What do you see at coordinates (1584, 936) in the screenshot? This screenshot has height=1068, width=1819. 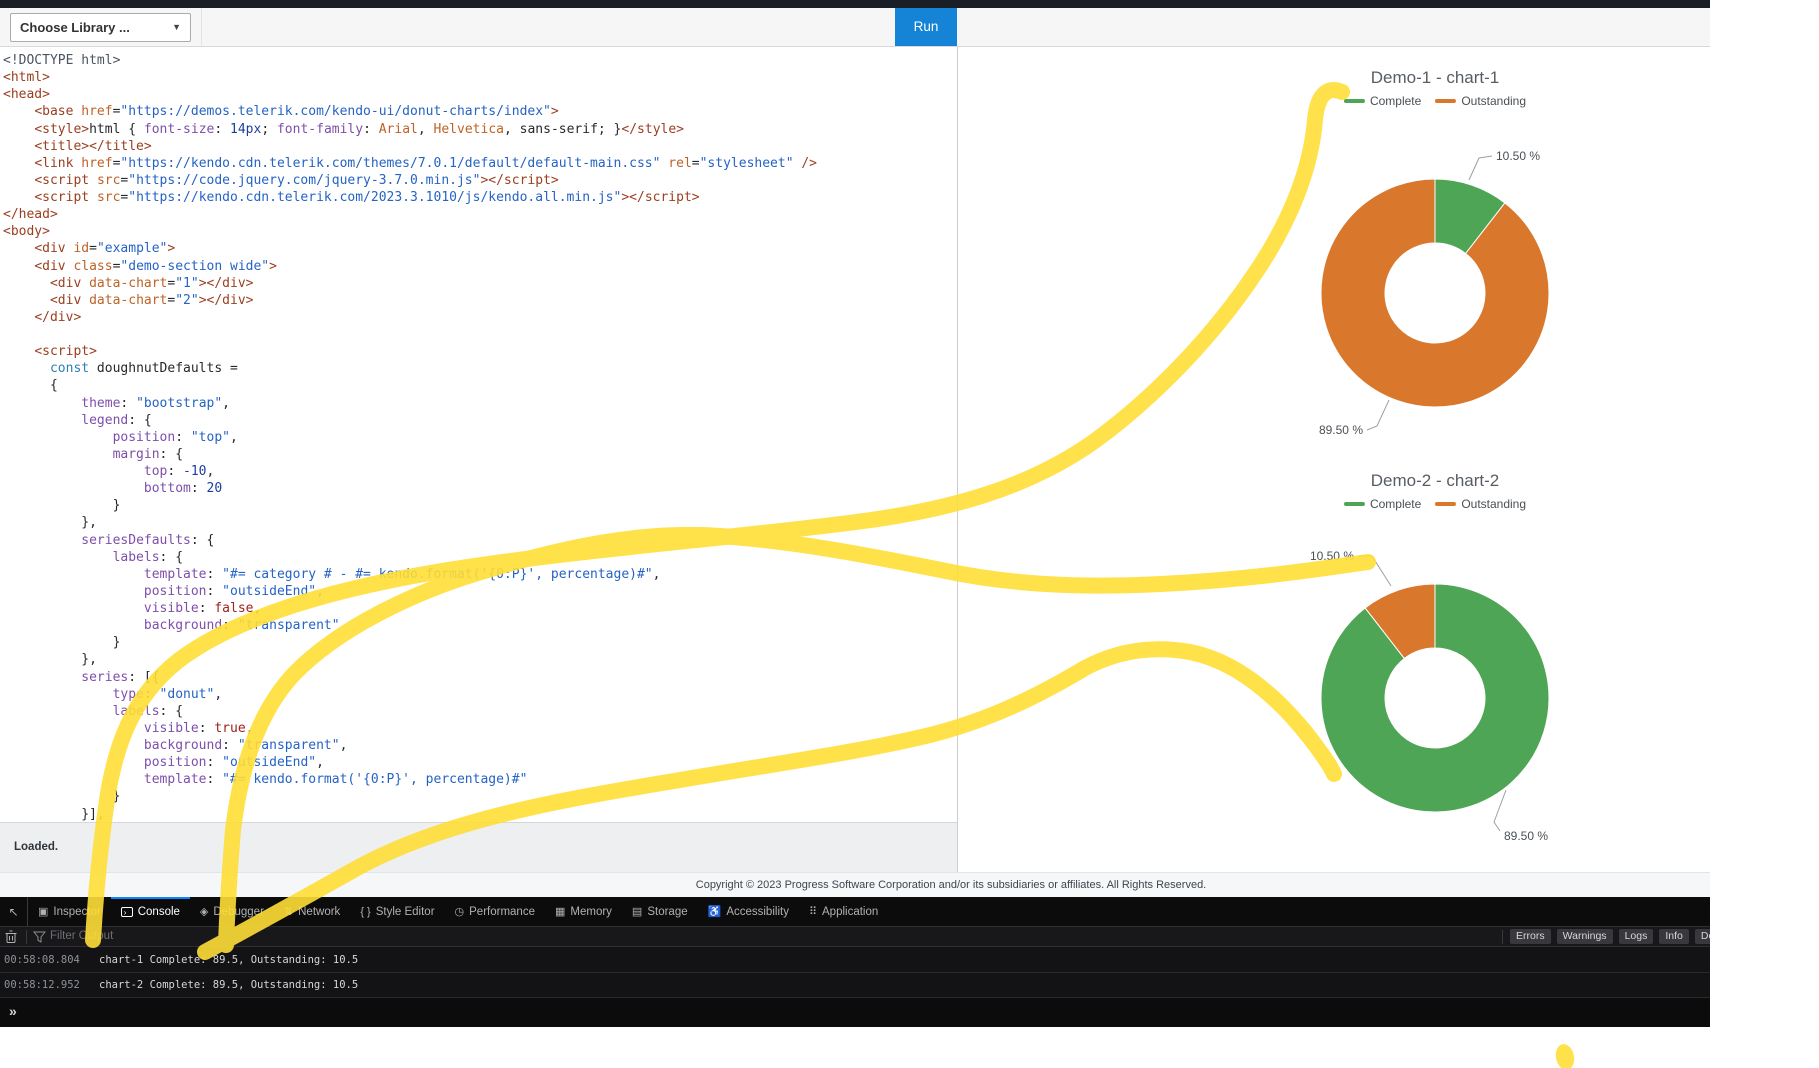 I see `filter-button-warnings: Warnings` at bounding box center [1584, 936].